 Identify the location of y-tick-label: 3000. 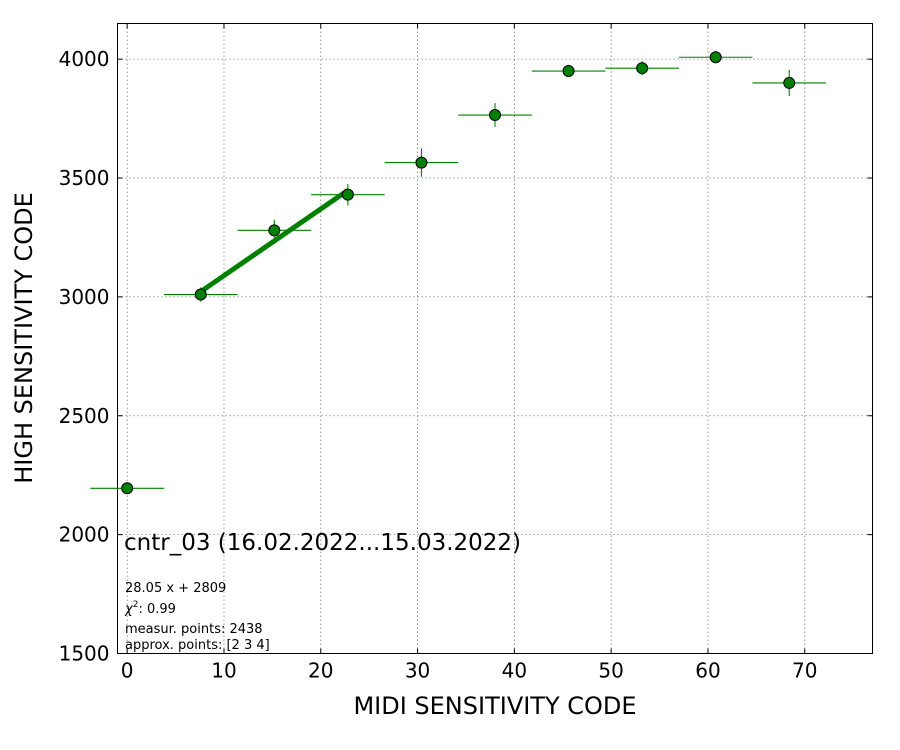
(84, 297).